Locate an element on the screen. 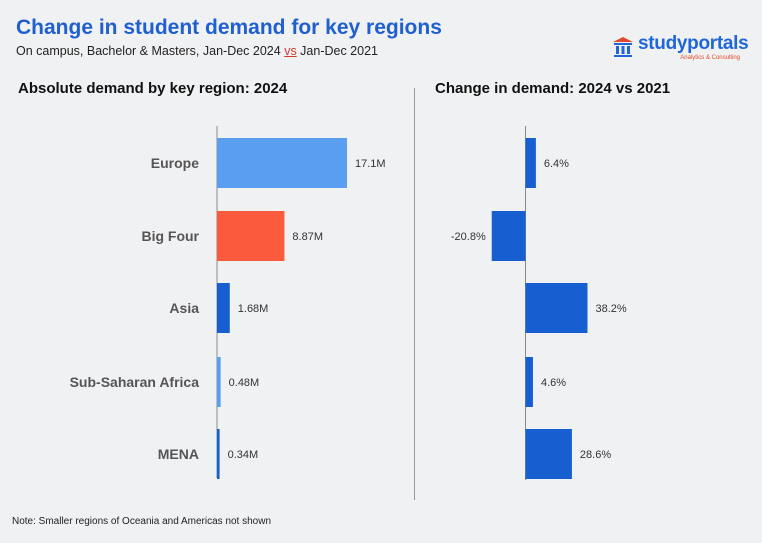 The height and width of the screenshot is (543, 762). change-label-mena: 28.6% is located at coordinates (595, 455).